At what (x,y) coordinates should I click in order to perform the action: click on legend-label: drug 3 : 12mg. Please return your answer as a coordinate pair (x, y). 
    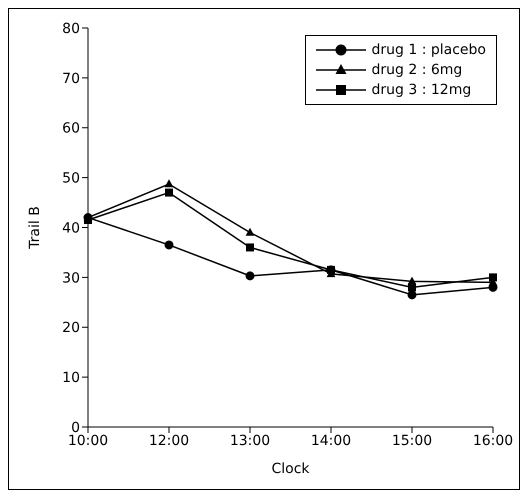
    Looking at the image, I should click on (422, 90).